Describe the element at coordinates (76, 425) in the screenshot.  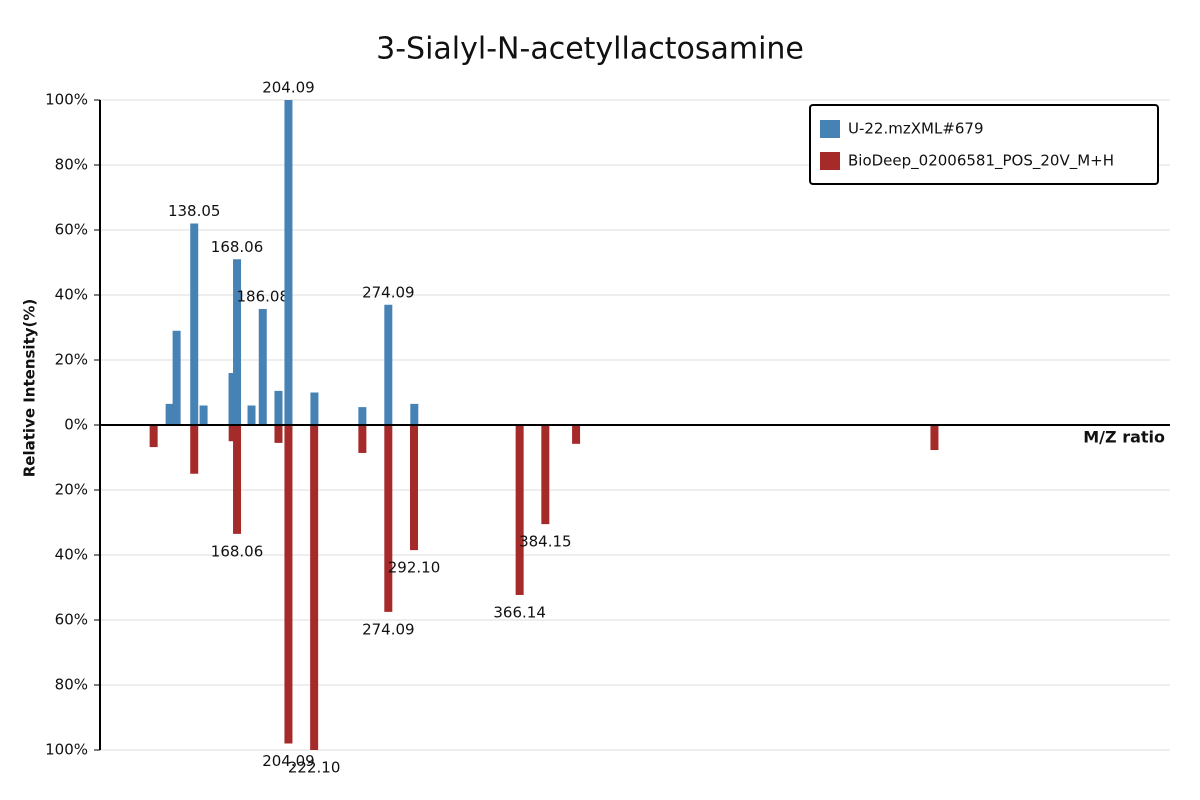
I see `y-tick-label: 0%` at that location.